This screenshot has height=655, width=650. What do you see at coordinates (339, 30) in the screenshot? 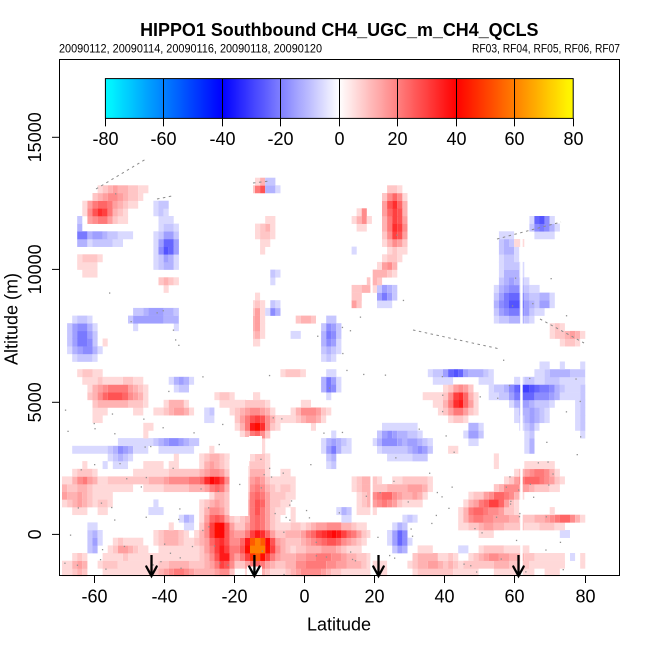
I see `svg-text:HIPPO1 Southbound CH4_UGC_m_CH: HIPPO1 Southbound CH4_UGC_m_CH4_QCLS` at bounding box center [339, 30].